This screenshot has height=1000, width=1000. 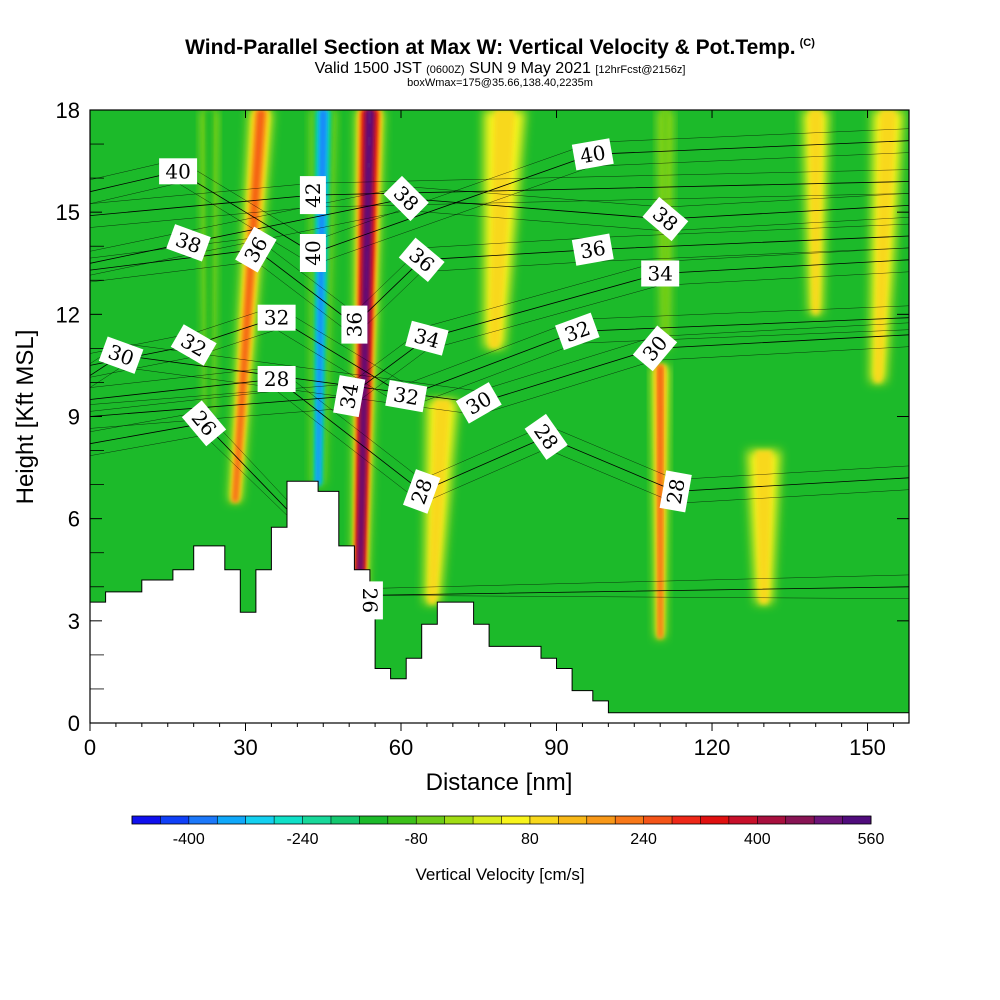 I want to click on valid-prefix: Valid 1500 JST, so click(x=368, y=68).